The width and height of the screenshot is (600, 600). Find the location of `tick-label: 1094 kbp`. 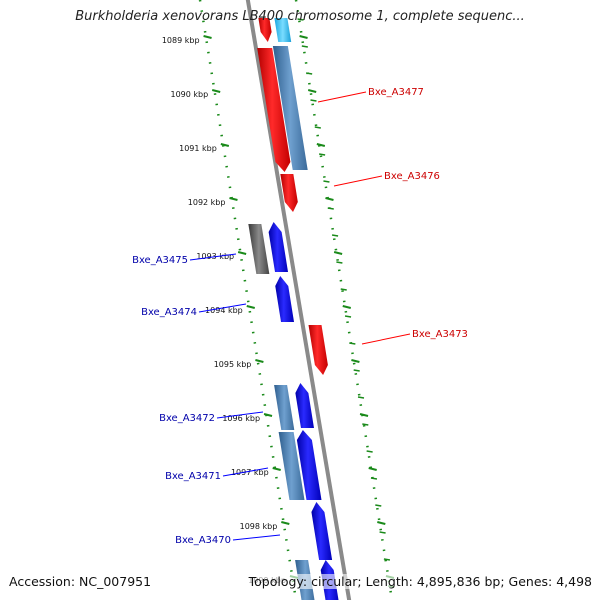

tick-label: 1094 kbp is located at coordinates (224, 310).